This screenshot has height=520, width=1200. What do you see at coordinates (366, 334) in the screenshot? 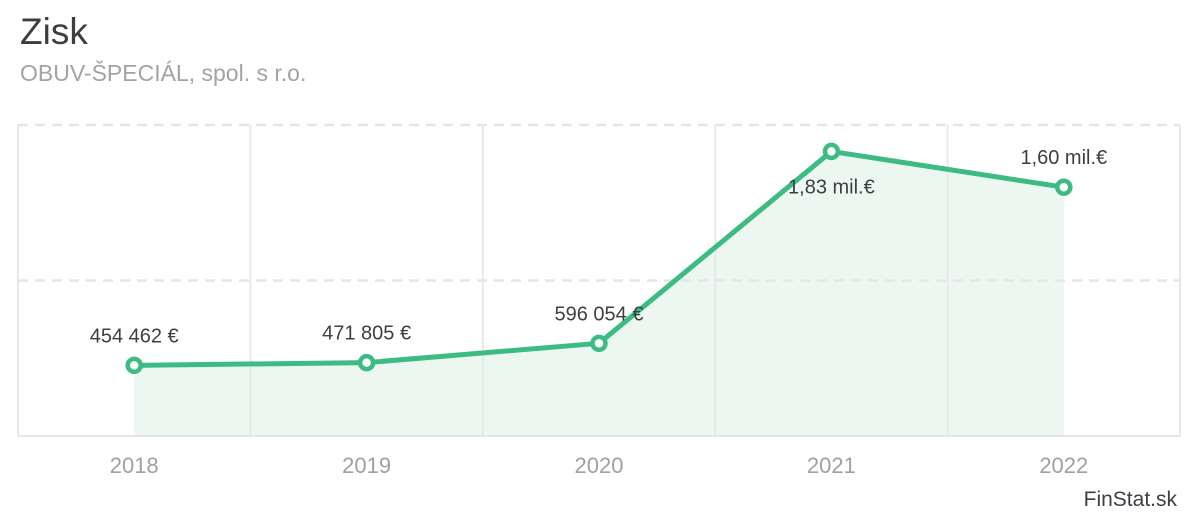
I see `value-label-2019: 471 805 €` at bounding box center [366, 334].